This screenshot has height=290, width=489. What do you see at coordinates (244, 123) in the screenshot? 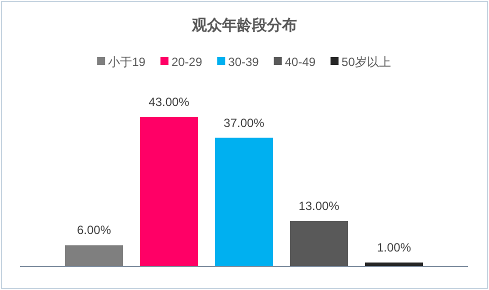
I see `data-label: 37.00%` at bounding box center [244, 123].